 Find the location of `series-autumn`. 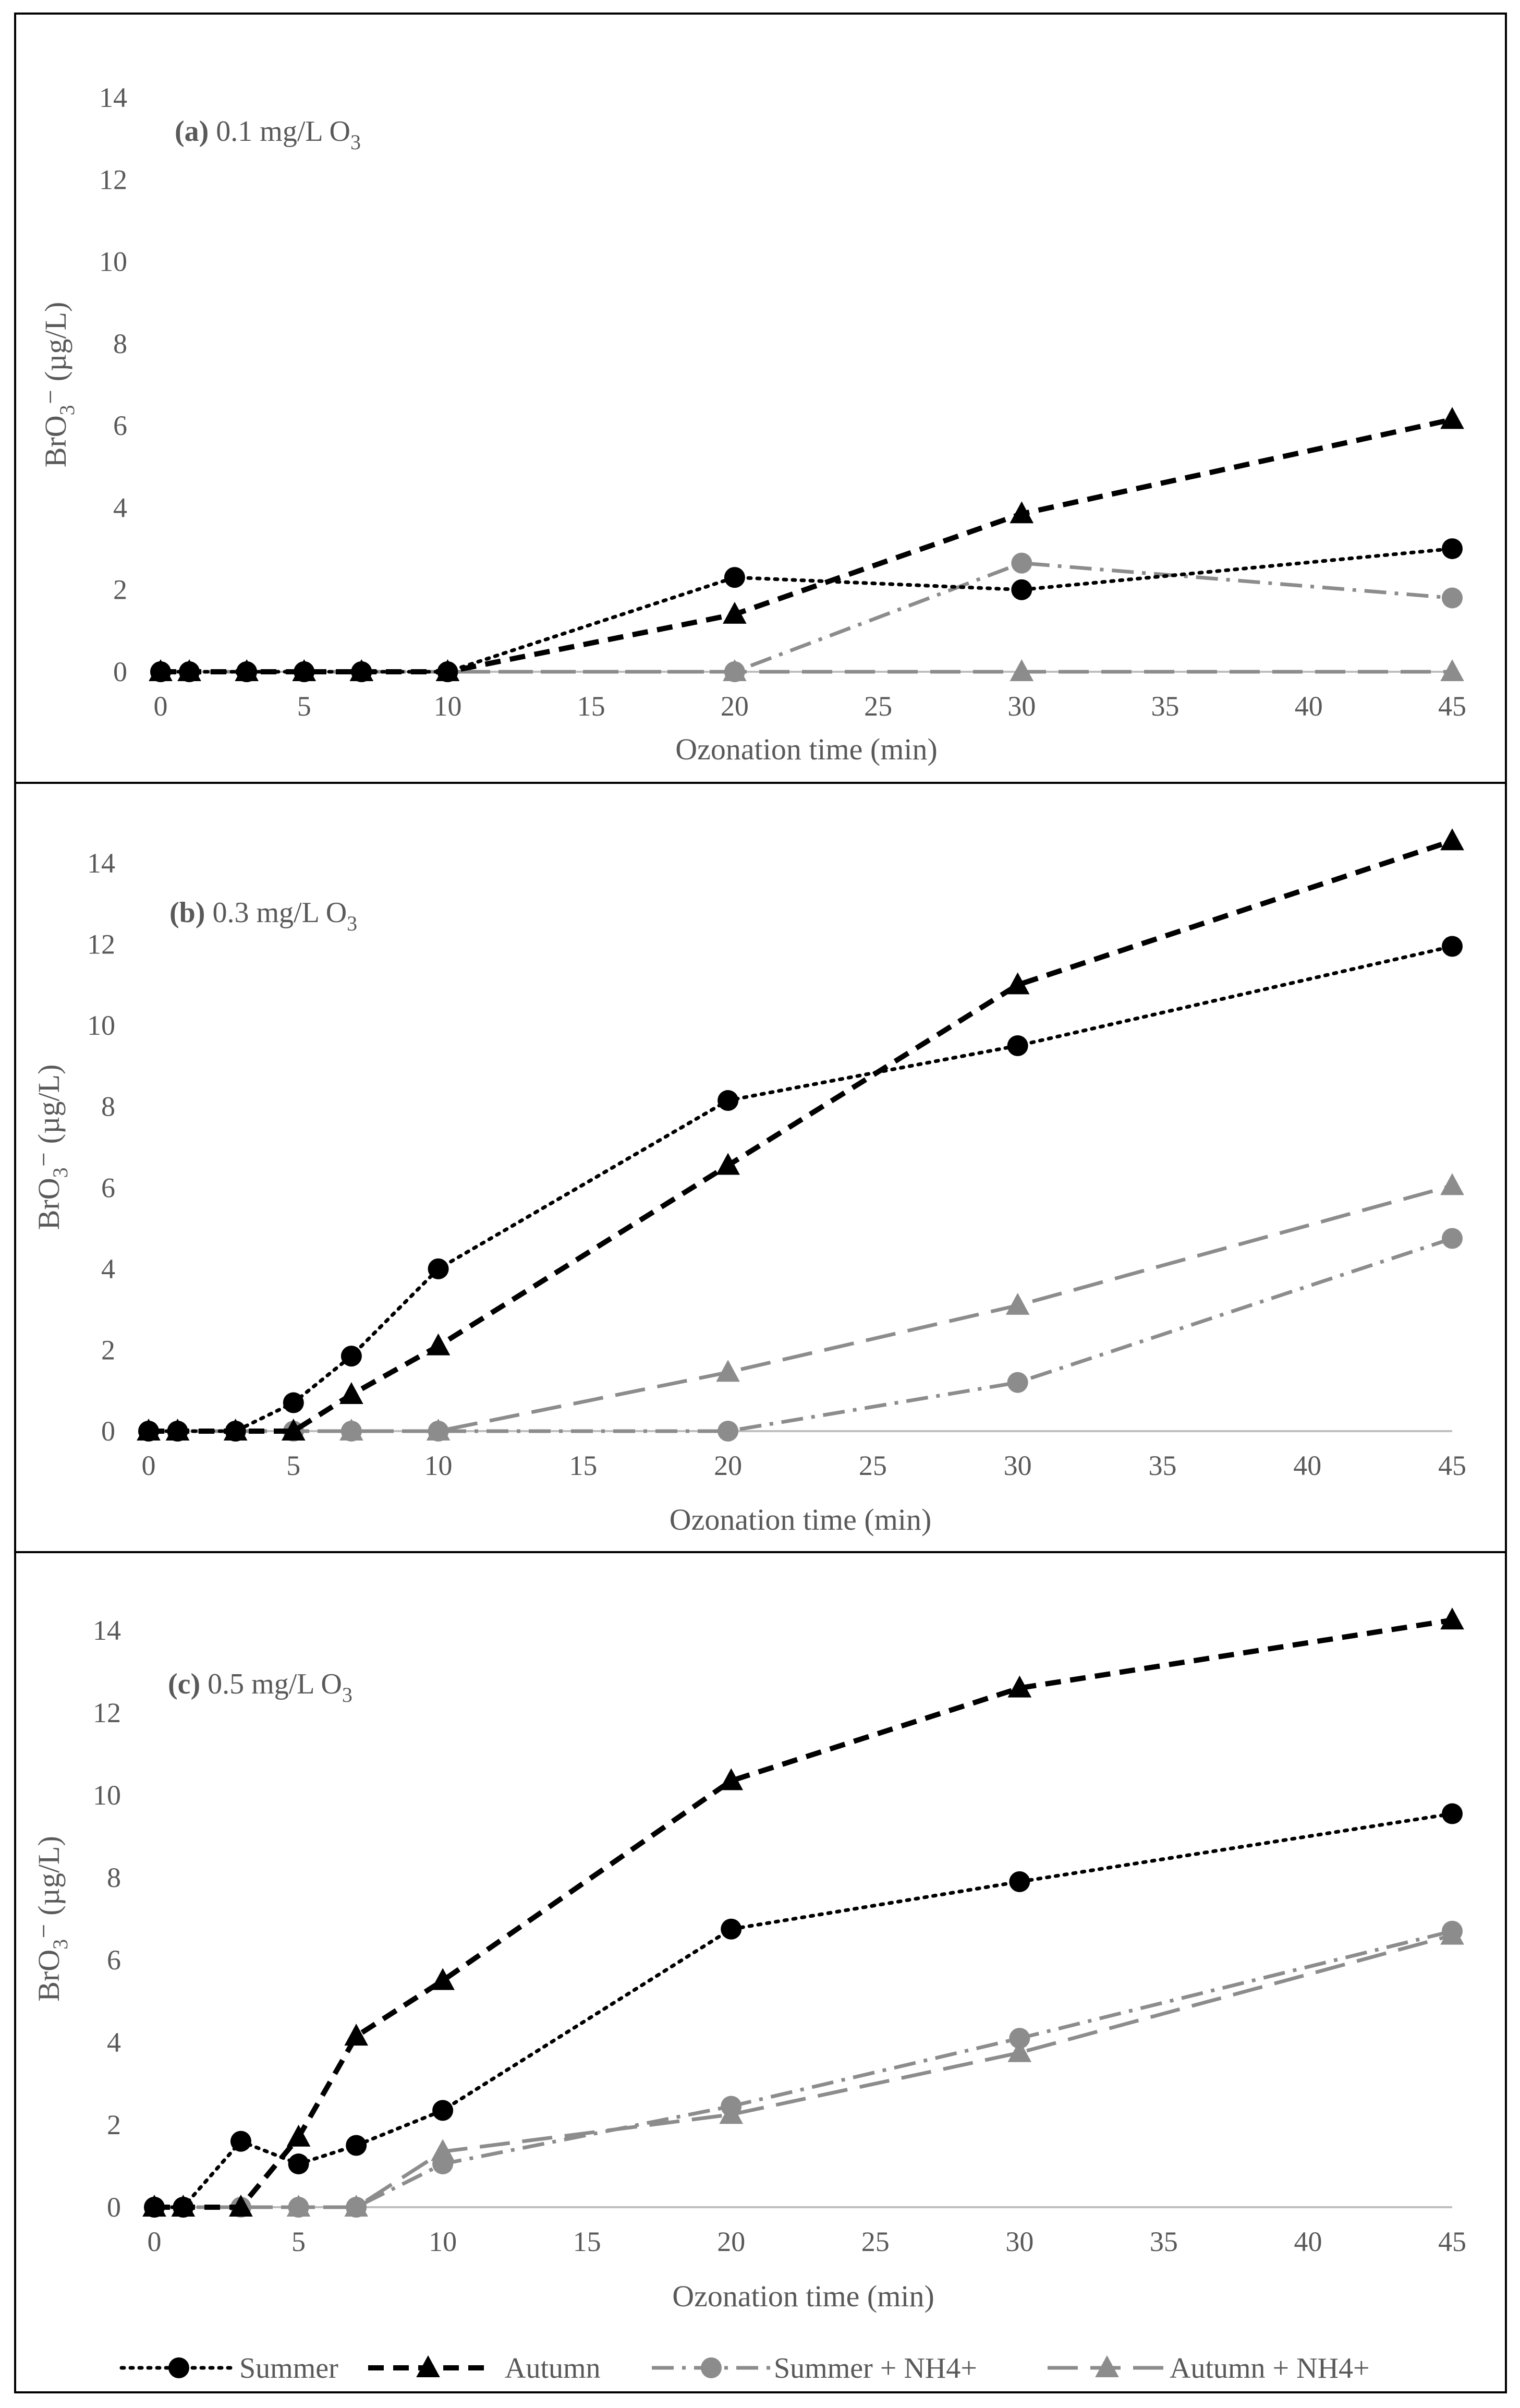

series-autumn is located at coordinates (807, 544).